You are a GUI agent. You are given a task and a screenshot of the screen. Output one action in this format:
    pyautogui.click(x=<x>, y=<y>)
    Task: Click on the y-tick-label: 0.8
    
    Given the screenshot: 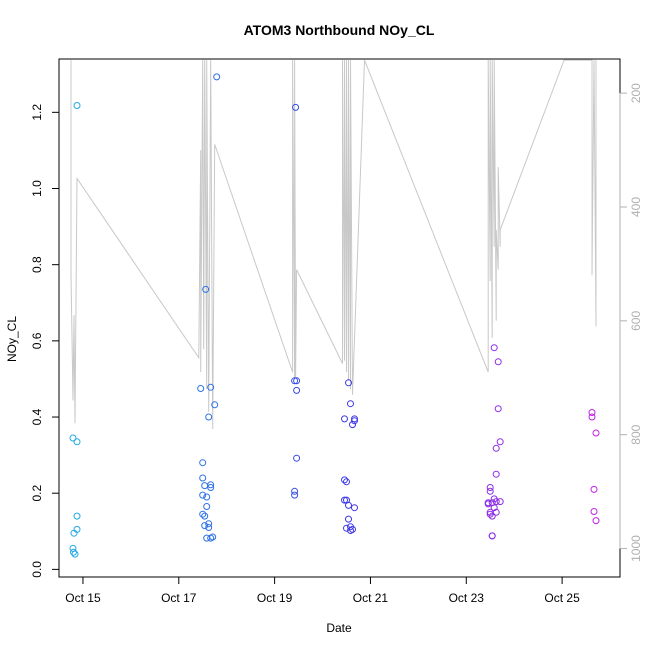 What is the action you would take?
    pyautogui.click(x=37, y=264)
    